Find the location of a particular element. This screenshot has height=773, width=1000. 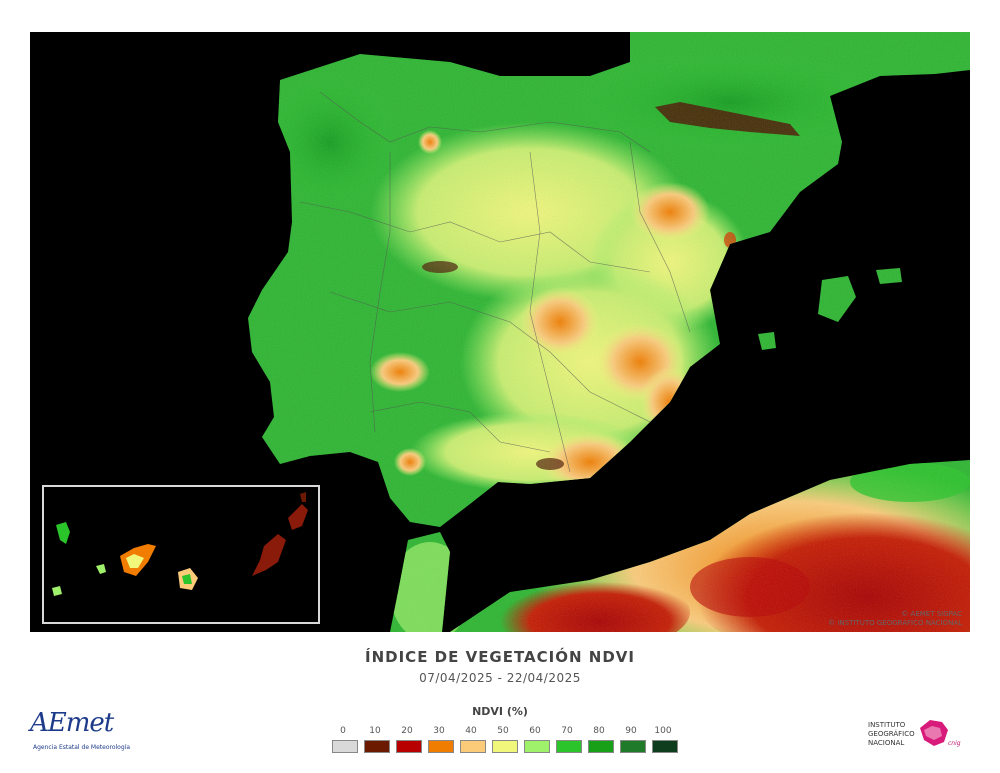

legend-tick-label: 40 is located at coordinates (471, 731).